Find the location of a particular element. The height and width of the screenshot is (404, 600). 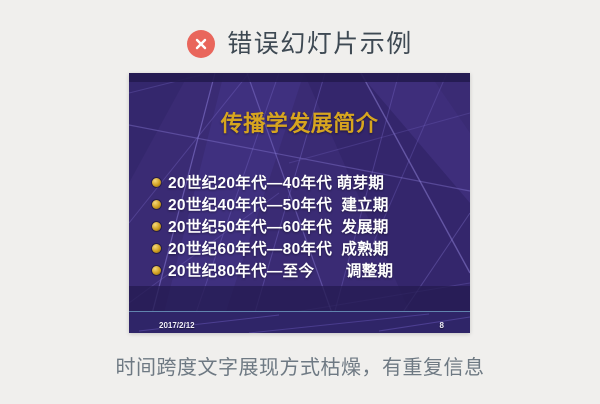

header: 错误幻灯片示例 is located at coordinates (300, 44).